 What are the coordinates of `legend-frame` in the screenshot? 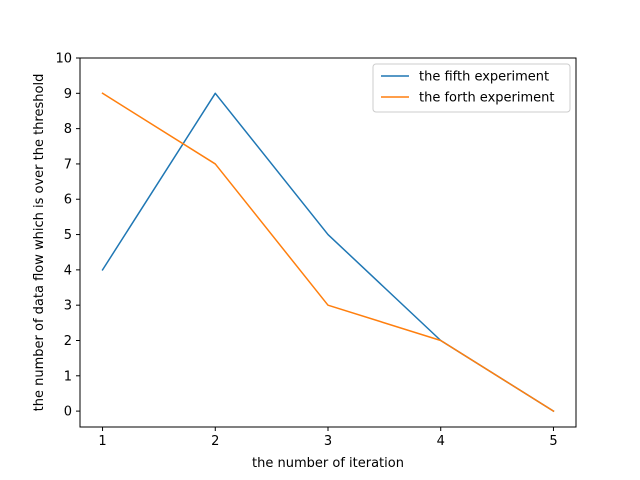 It's located at (471, 88).